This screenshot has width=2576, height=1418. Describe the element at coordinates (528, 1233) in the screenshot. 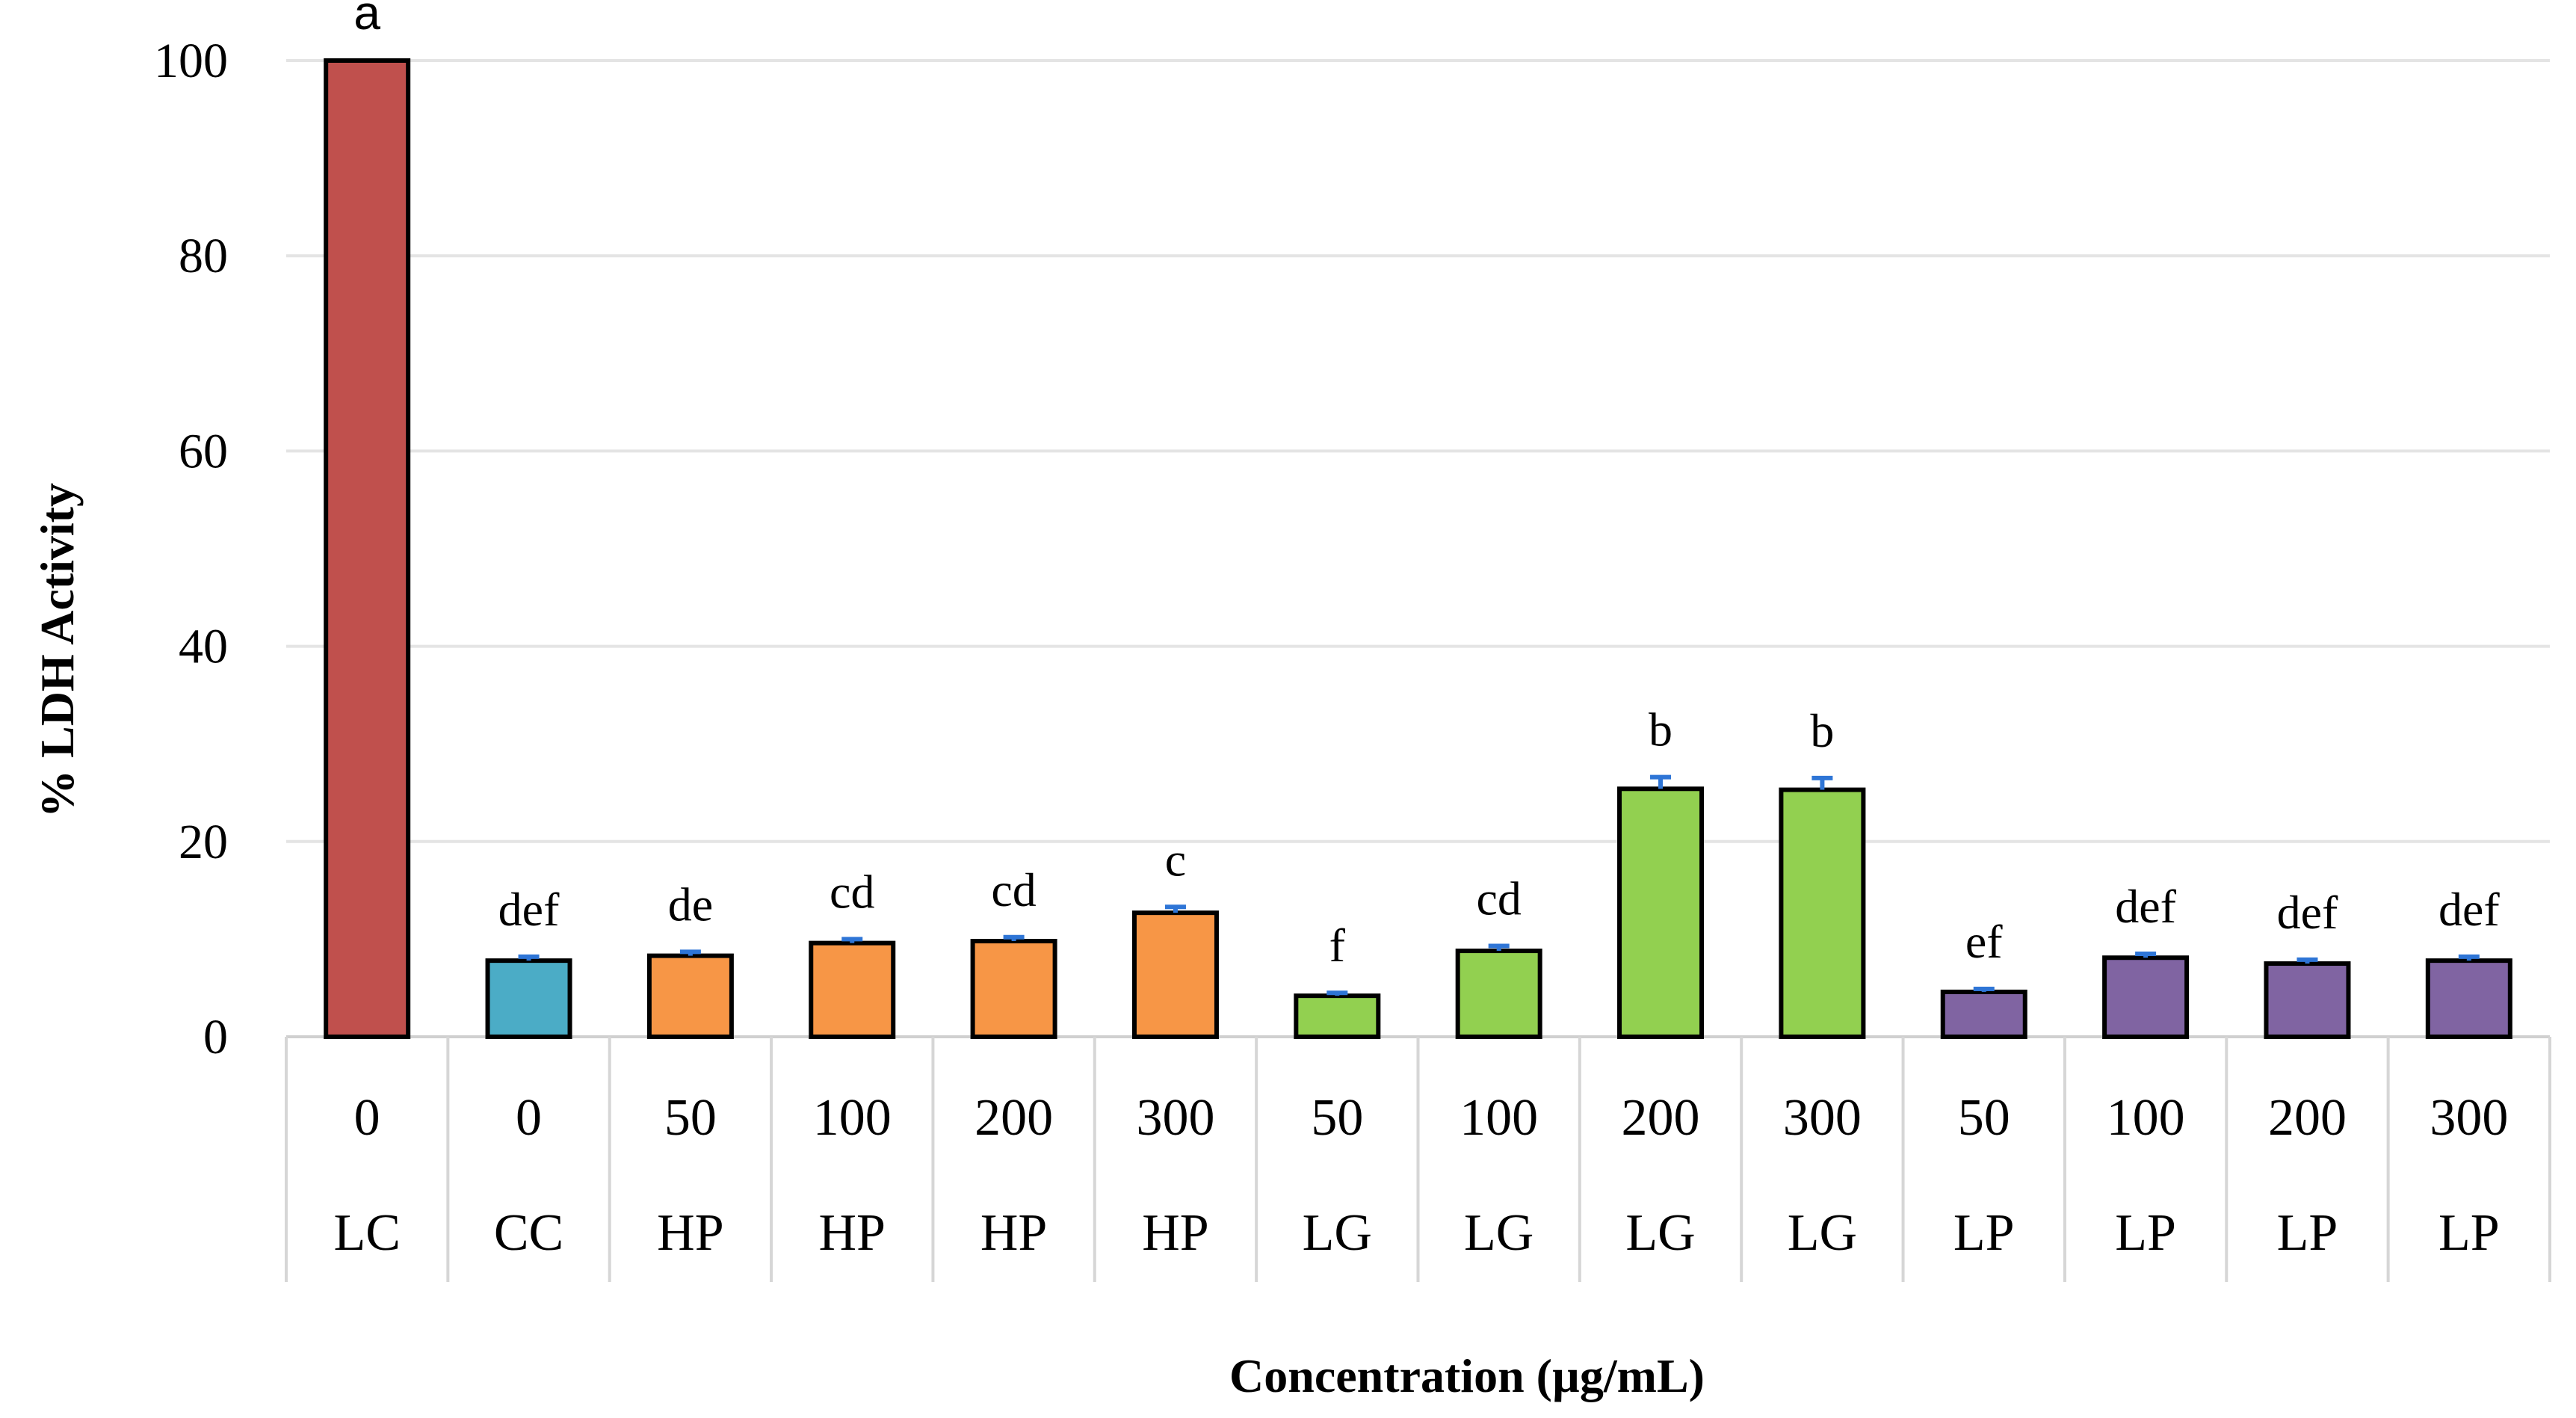

I see `group-label: CC` at that location.